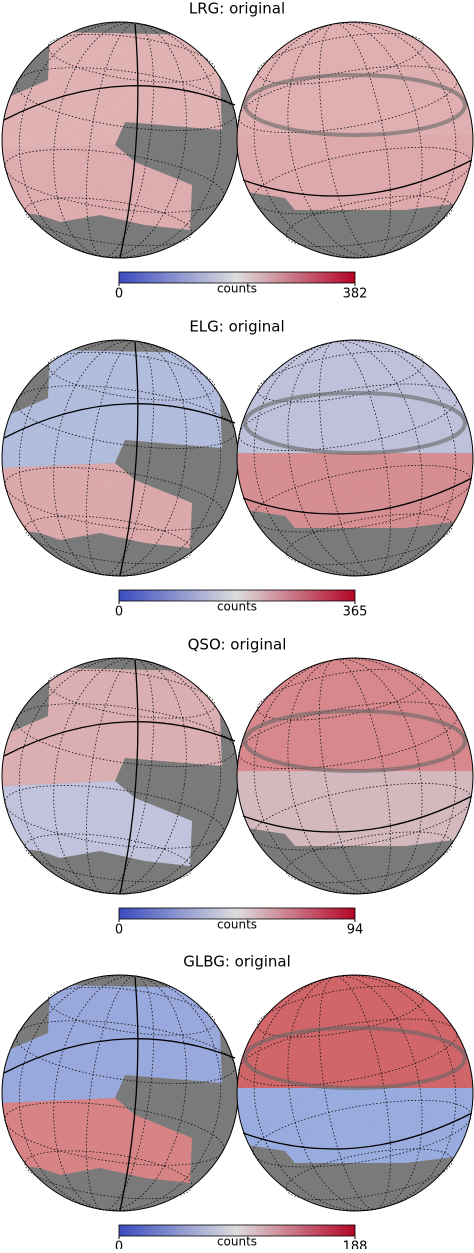  I want to click on panel-title: GLBG: original, so click(237, 962).